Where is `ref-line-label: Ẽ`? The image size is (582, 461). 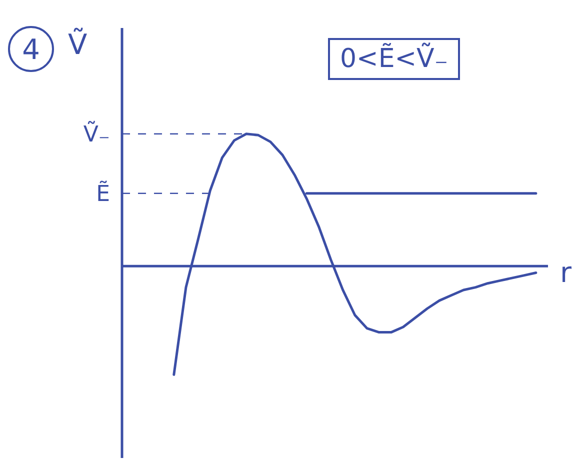 ref-line-label: Ẽ is located at coordinates (103, 194).